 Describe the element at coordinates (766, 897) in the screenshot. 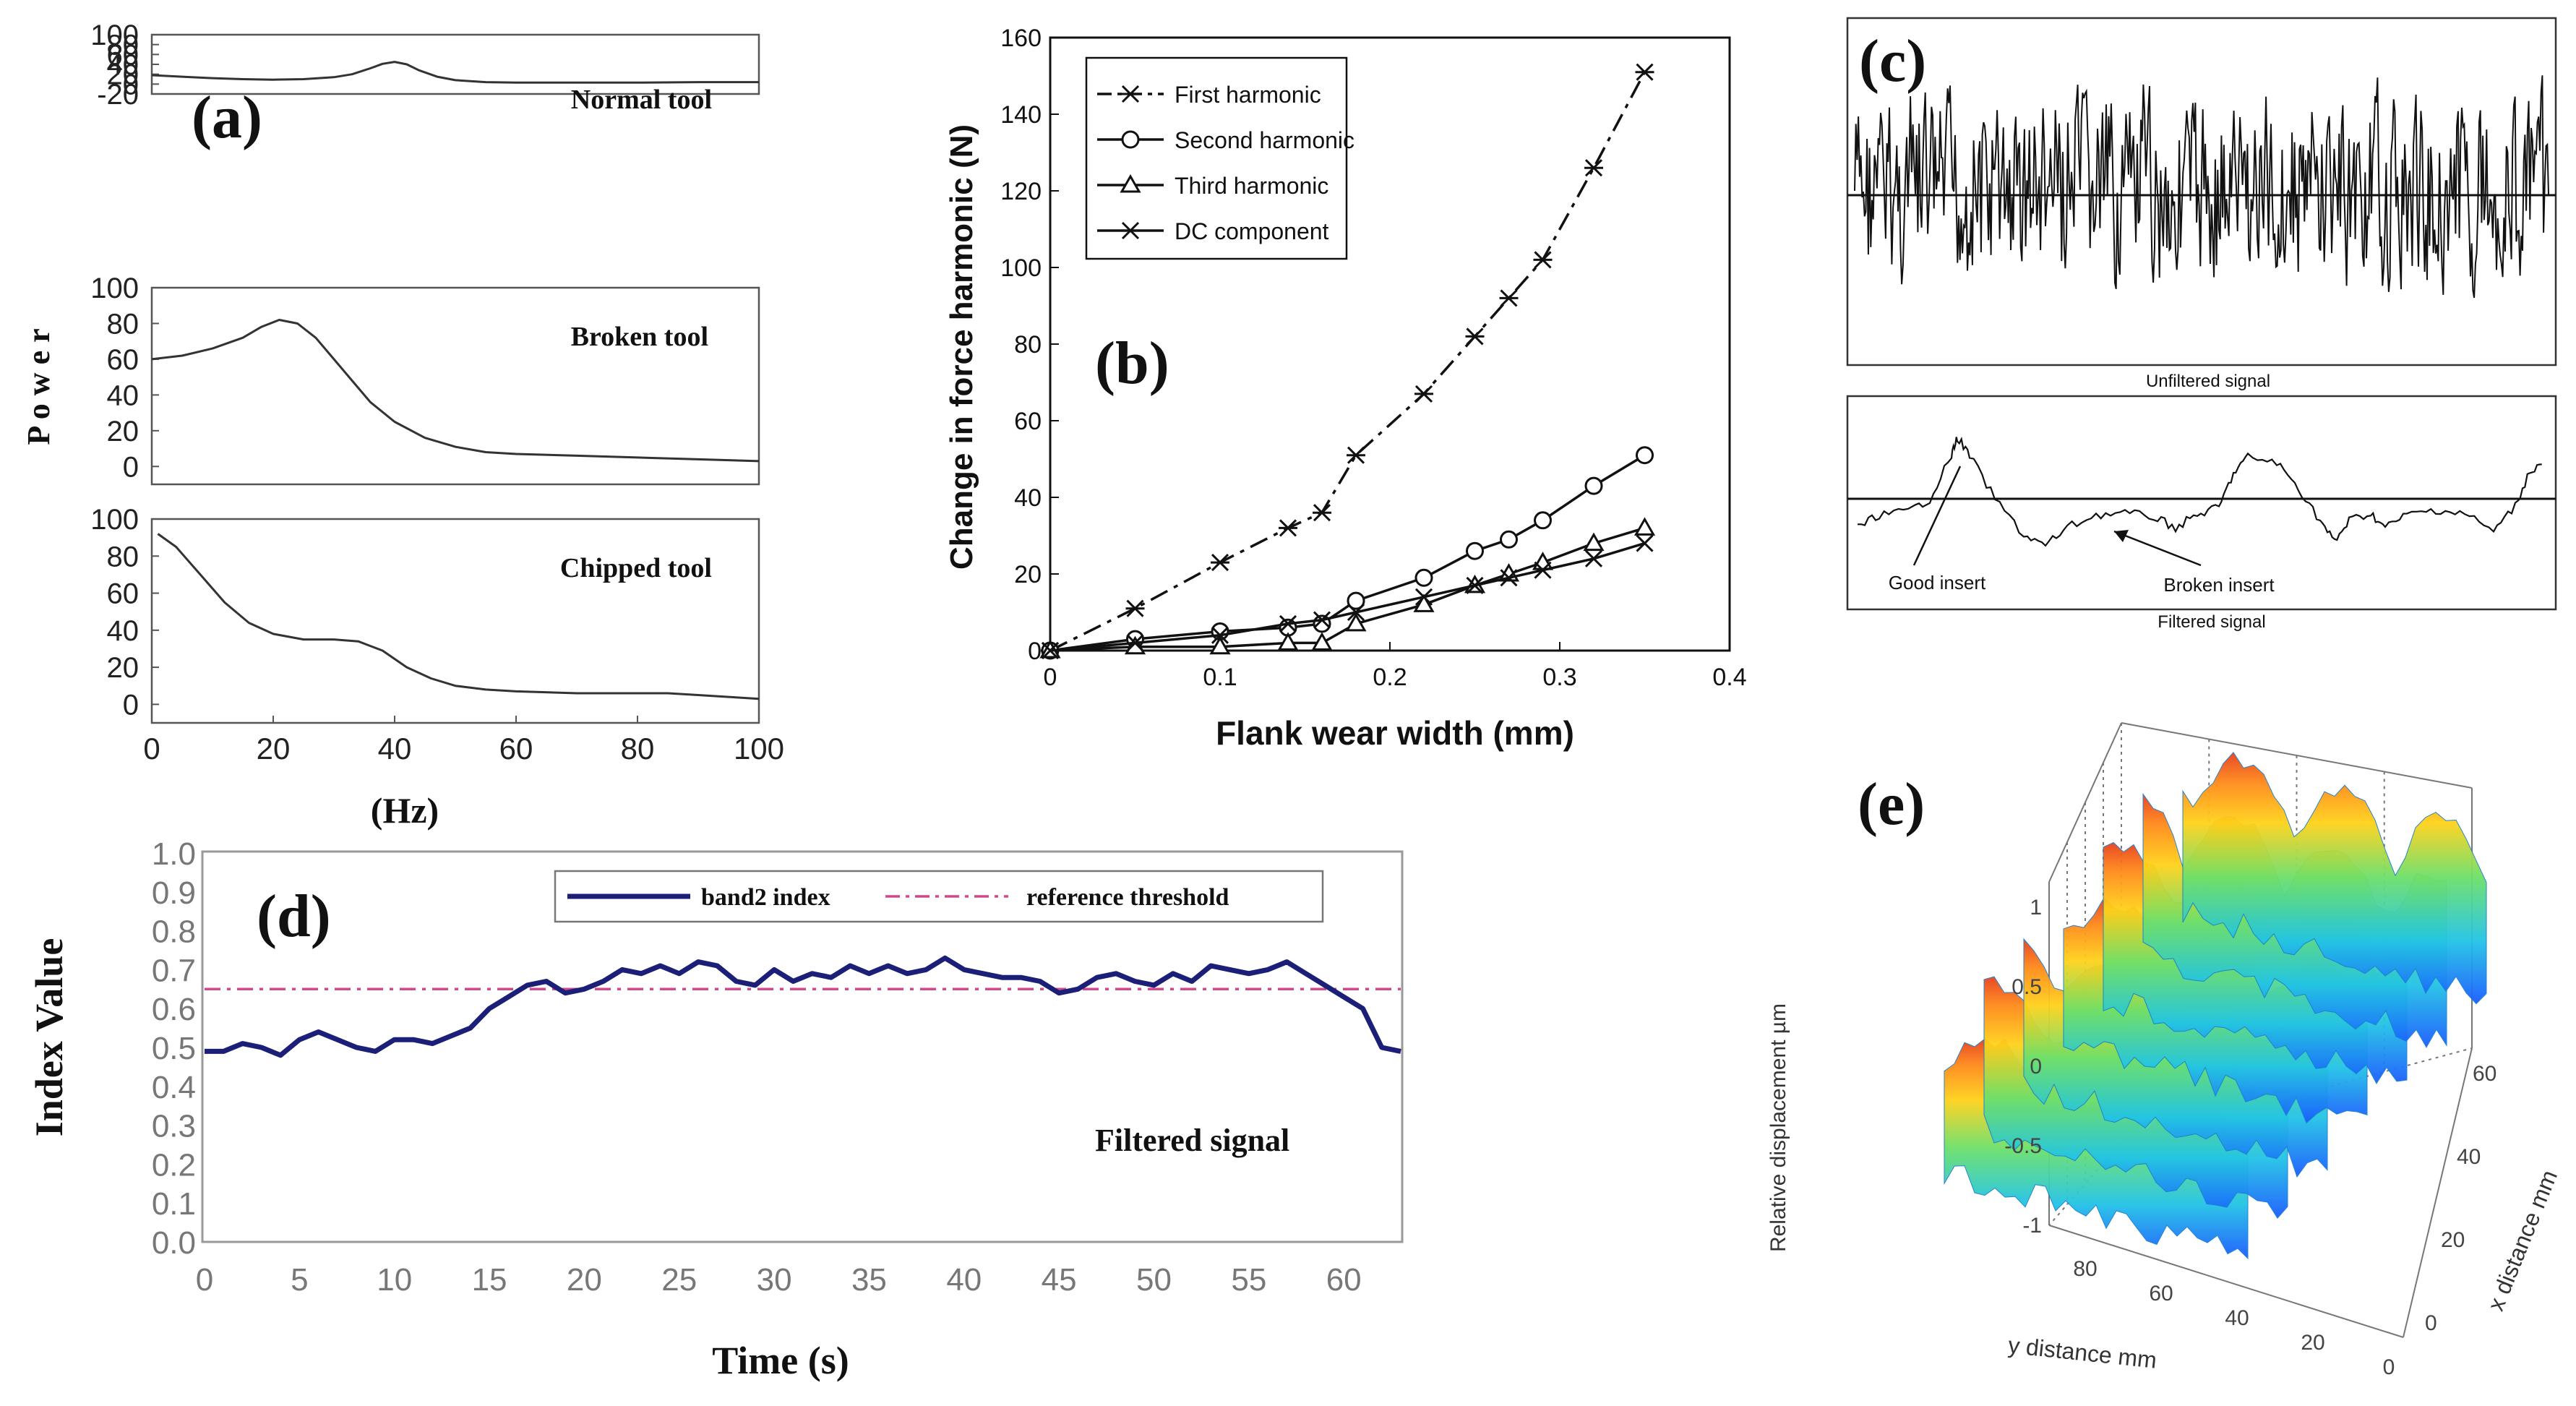

I see `legend-label: band2 index` at that location.